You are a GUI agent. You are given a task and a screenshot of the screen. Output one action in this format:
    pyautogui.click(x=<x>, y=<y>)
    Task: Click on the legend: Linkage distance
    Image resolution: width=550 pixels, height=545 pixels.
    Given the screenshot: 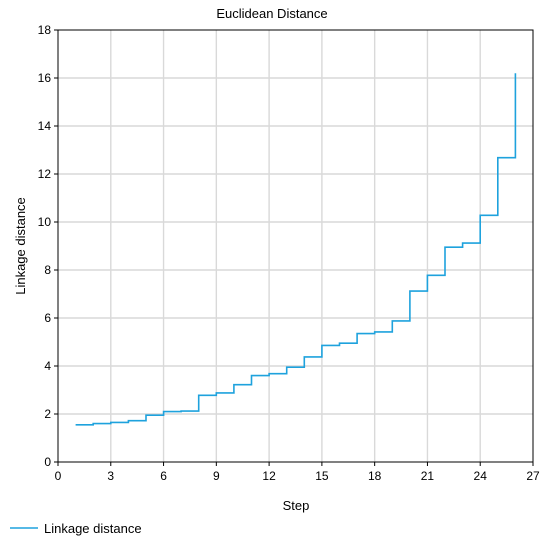 What is the action you would take?
    pyautogui.click(x=76, y=528)
    